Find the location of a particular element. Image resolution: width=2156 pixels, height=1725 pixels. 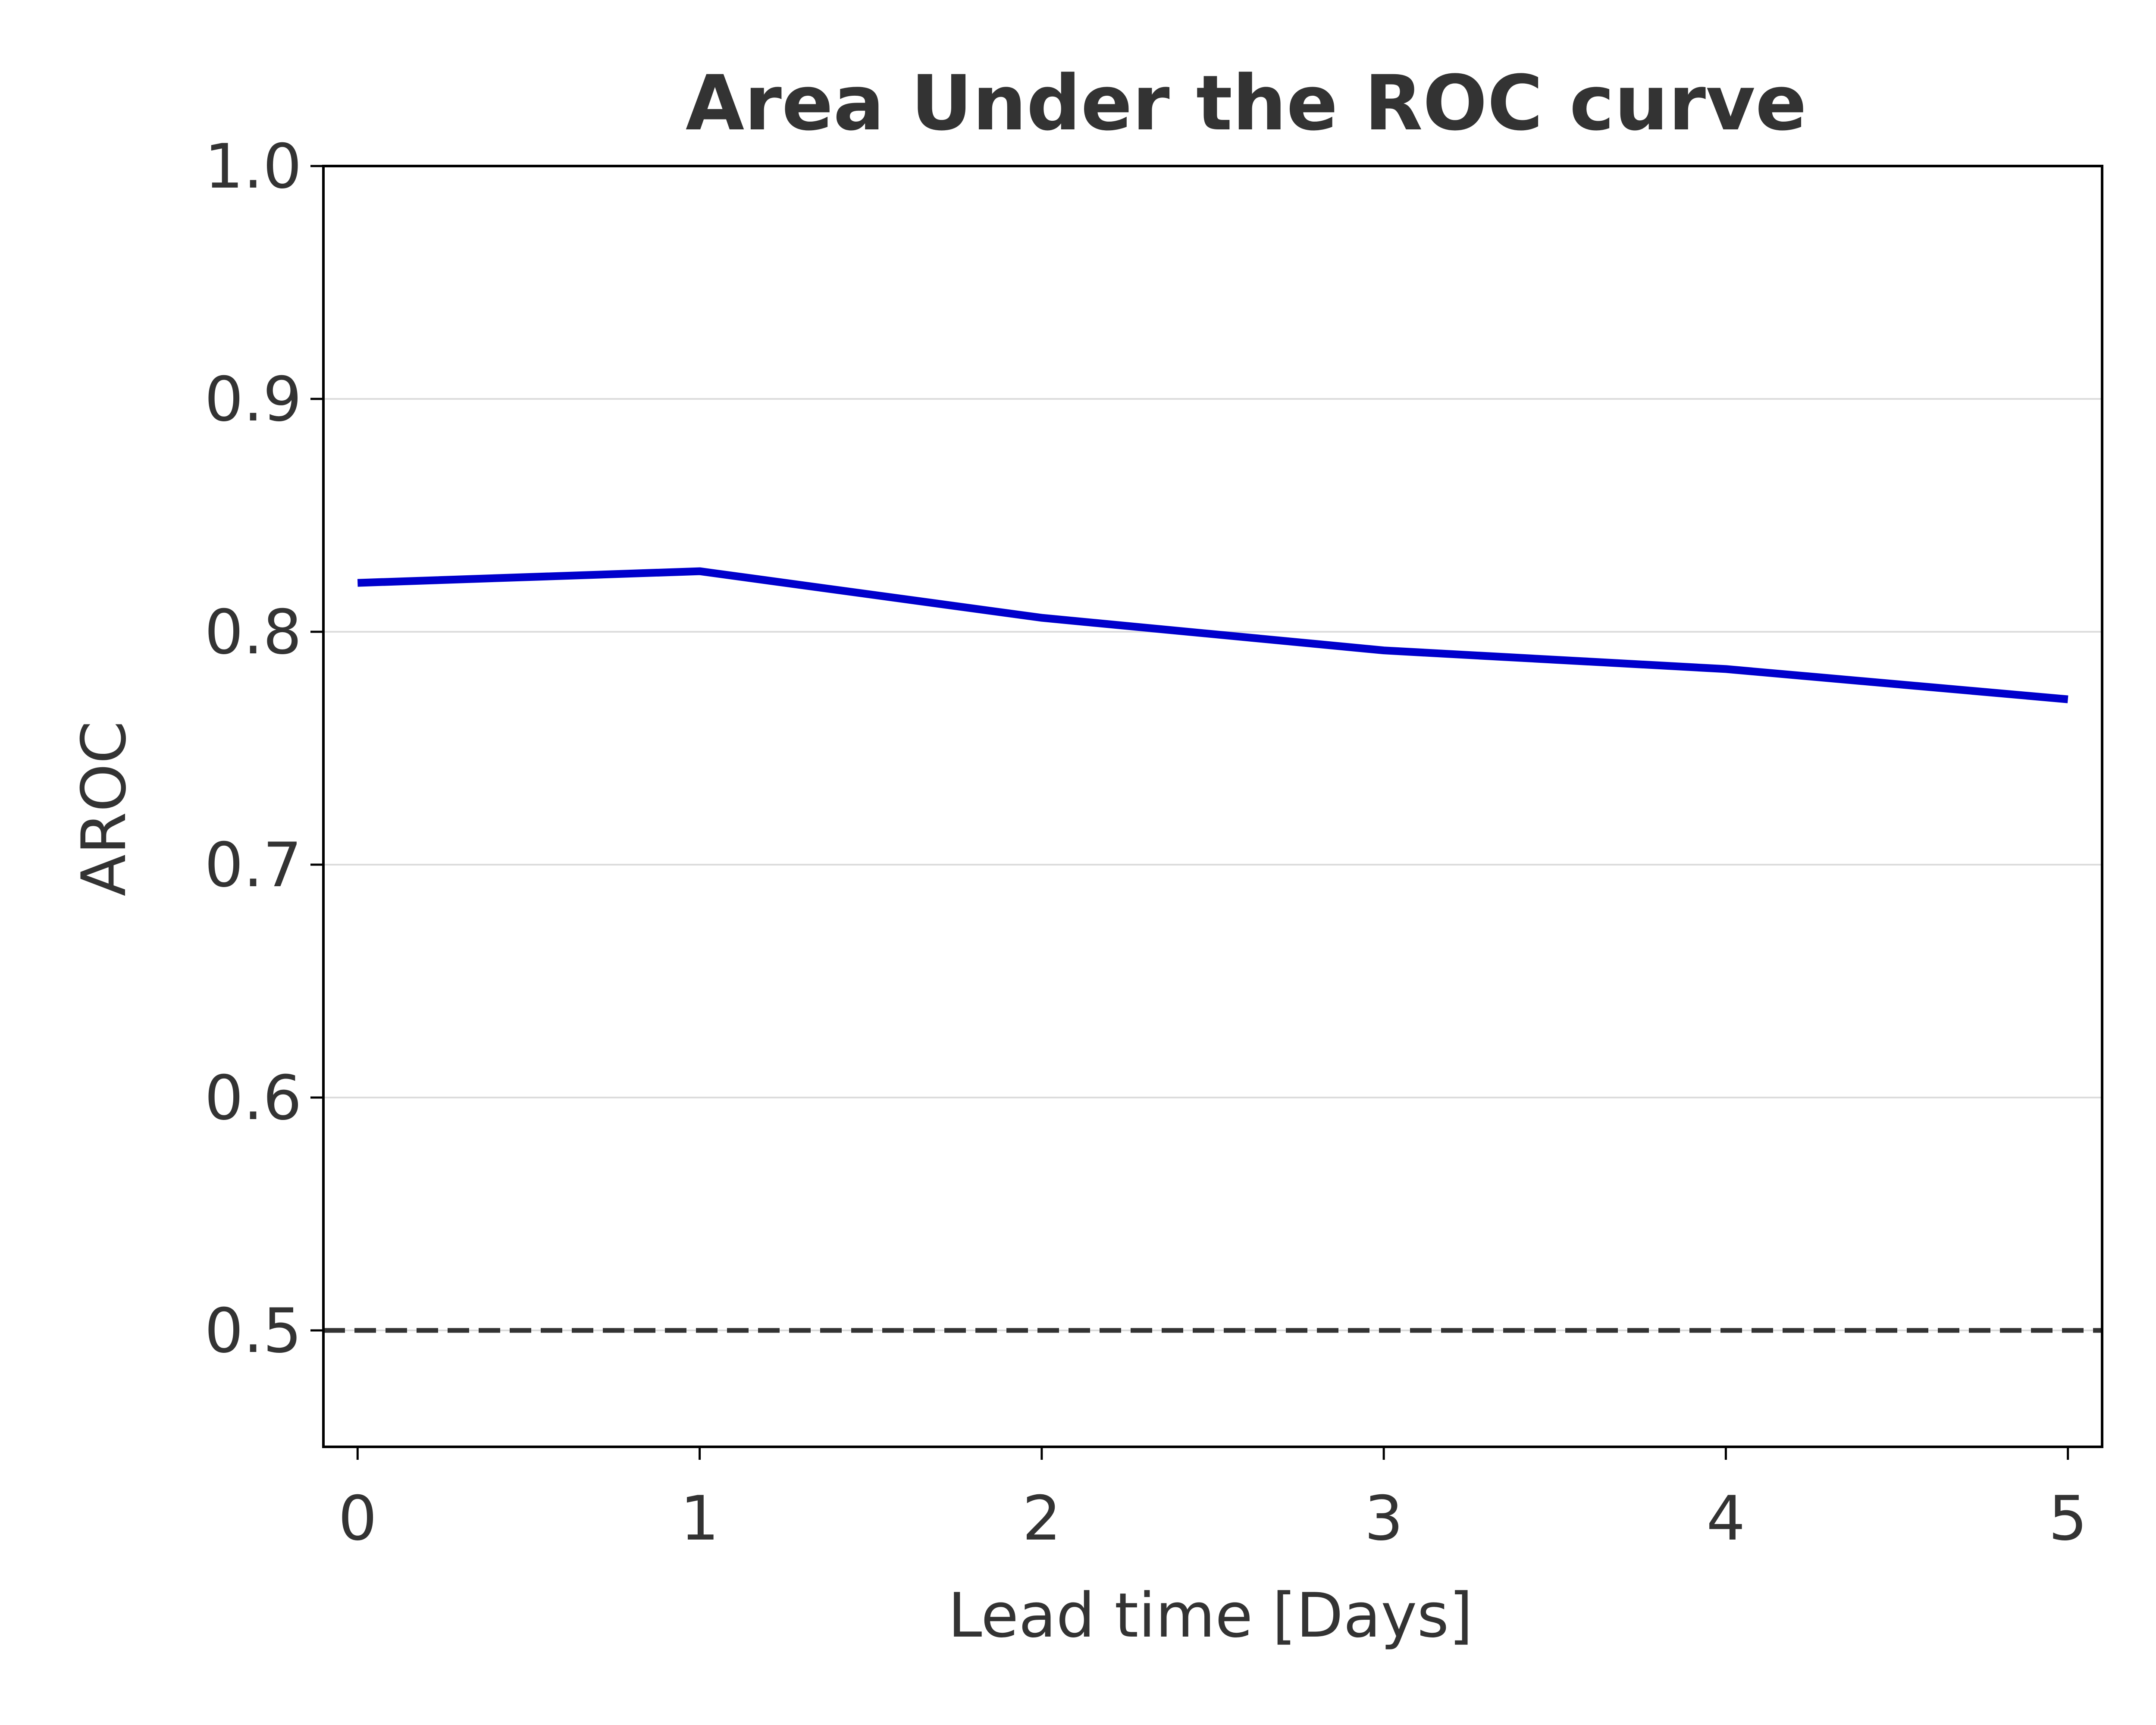

x-tick-label: 4 is located at coordinates (1725, 1518).